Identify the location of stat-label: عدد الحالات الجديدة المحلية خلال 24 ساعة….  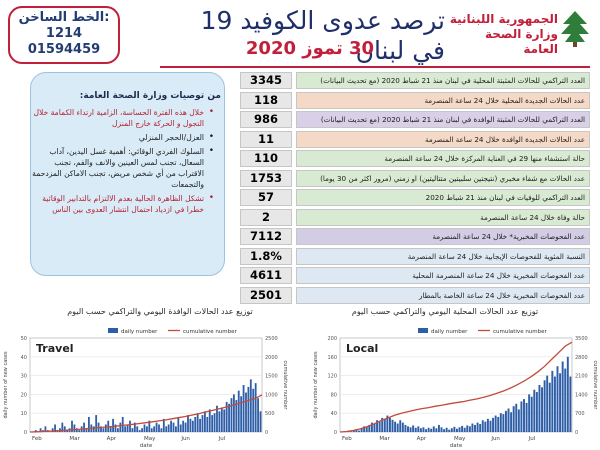
(443, 100).